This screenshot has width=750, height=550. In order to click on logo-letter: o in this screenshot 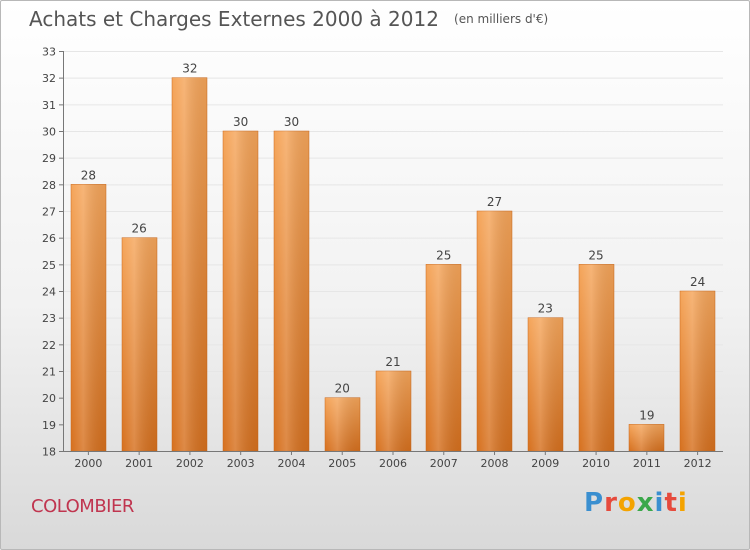, I will do `click(627, 503)`.